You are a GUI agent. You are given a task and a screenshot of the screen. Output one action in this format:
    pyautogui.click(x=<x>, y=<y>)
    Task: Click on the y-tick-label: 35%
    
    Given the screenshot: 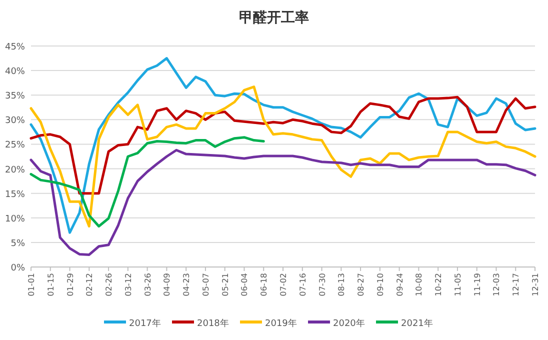 What is the action you would take?
    pyautogui.click(x=15, y=97)
    